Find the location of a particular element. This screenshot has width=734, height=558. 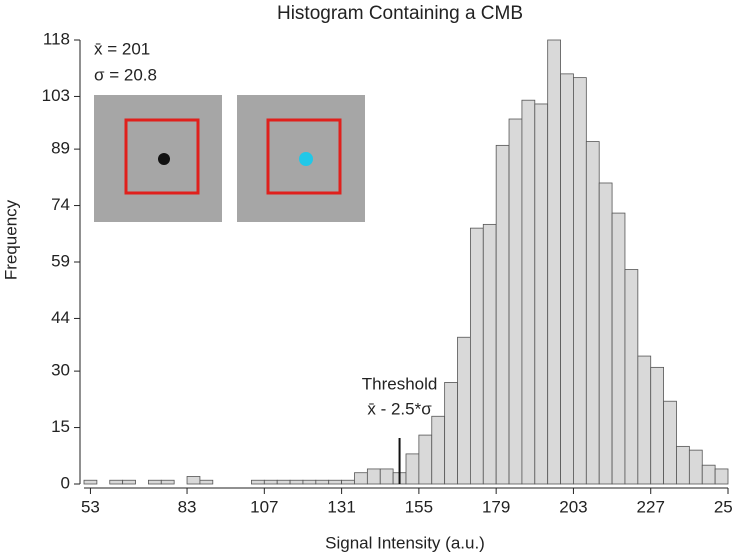

y-tick-label: 0 is located at coordinates (65, 482).